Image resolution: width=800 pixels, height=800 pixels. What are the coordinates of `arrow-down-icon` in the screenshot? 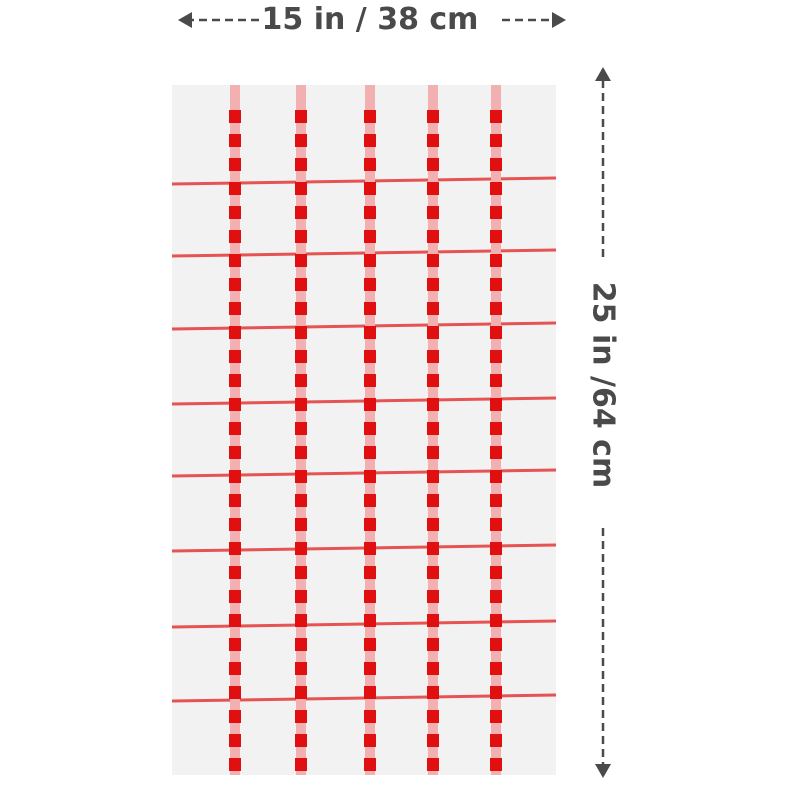 It's located at (603, 771).